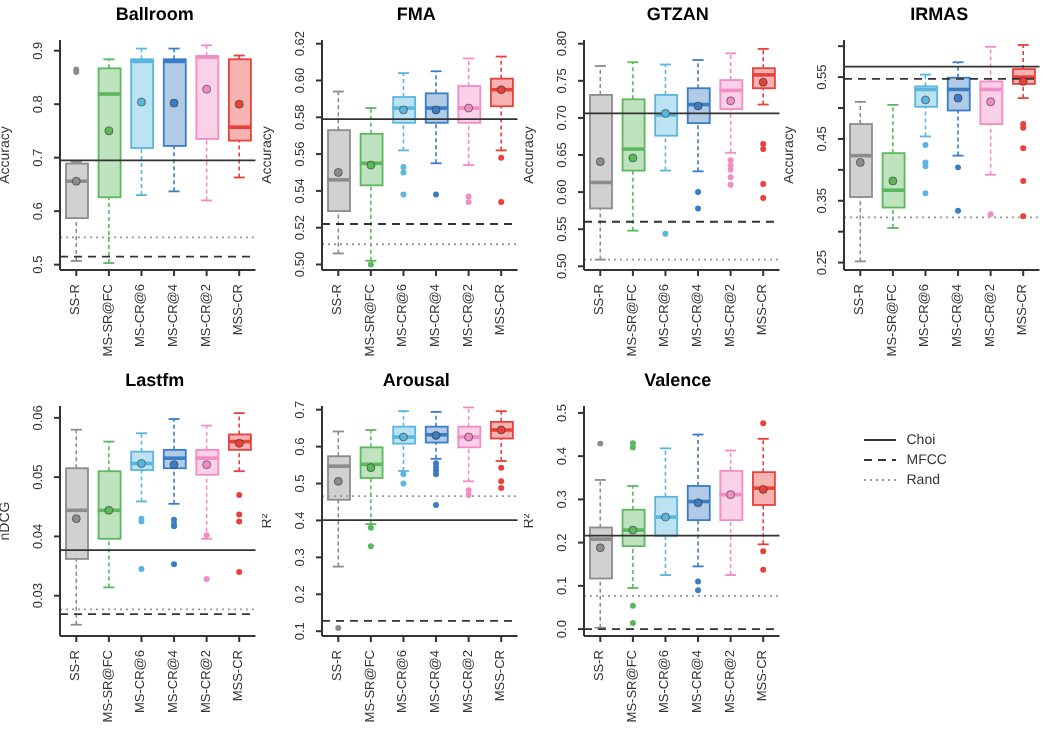  Describe the element at coordinates (677, 13) in the screenshot. I see `chart-title: GTZAN` at that location.